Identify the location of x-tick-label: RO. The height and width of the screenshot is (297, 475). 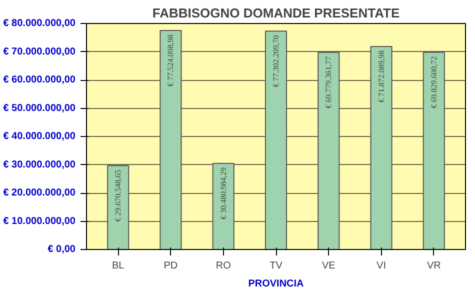
(224, 266).